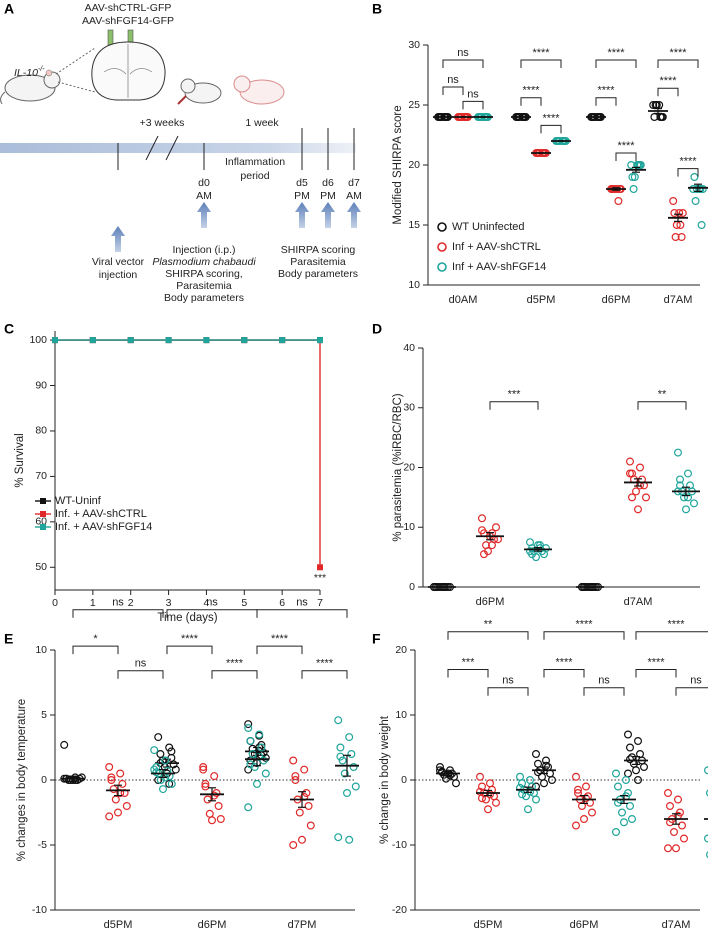 This screenshot has height=943, width=708. I want to click on interval-label: +3 weeks, so click(162, 123).